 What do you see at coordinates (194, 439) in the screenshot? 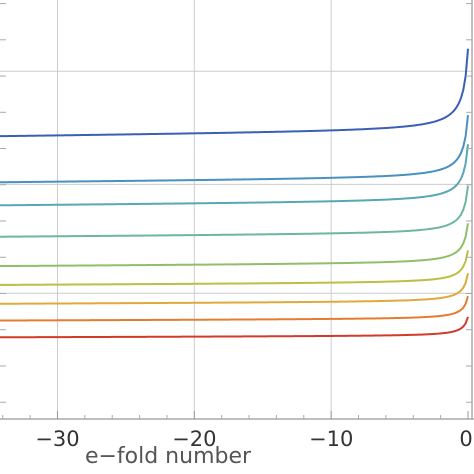
I see `x-tick-label: −20` at bounding box center [194, 439].